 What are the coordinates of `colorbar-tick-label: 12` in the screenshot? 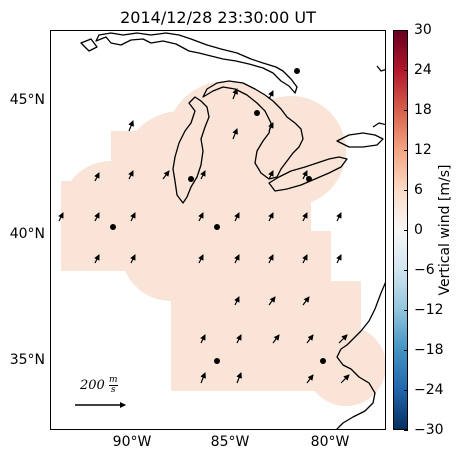 It's located at (423, 150).